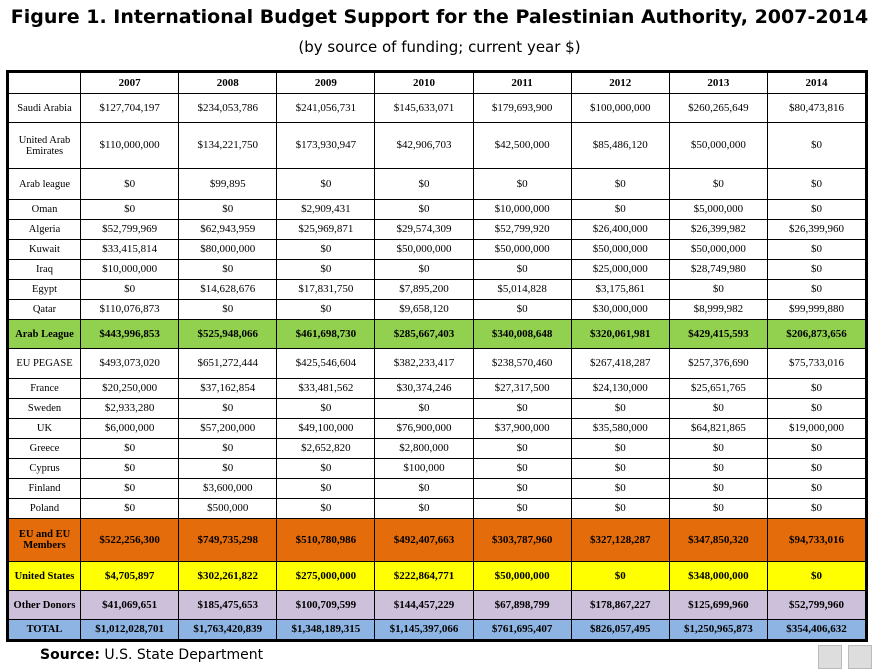 The height and width of the screenshot is (672, 879). What do you see at coordinates (44, 269) in the screenshot?
I see `row-label: Iraq` at bounding box center [44, 269].